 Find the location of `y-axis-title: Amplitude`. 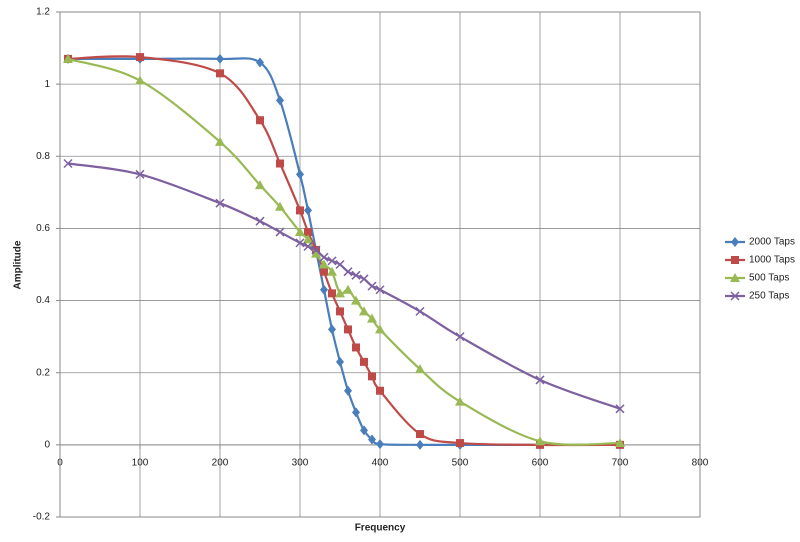

y-axis-title: Amplitude is located at coordinates (18, 264).